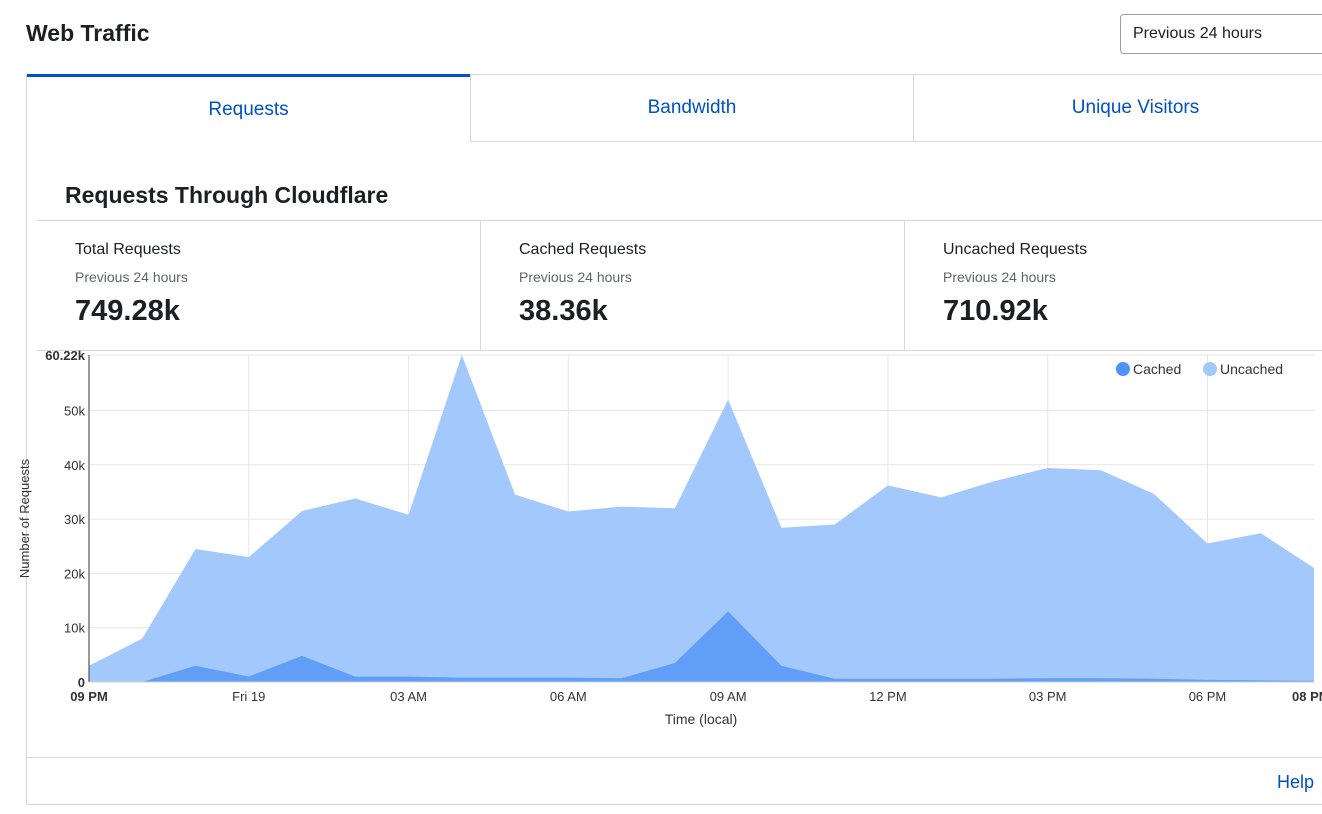  What do you see at coordinates (1123, 369) in the screenshot?
I see `legend-swatch-cached` at bounding box center [1123, 369].